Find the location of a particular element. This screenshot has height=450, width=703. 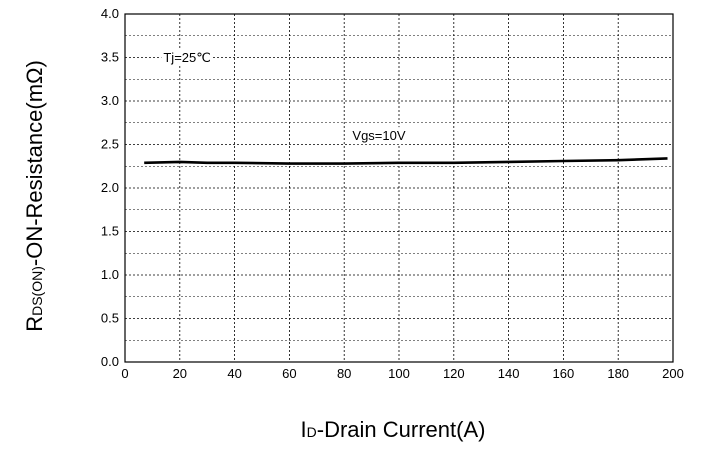

x-tick-label: 120 is located at coordinates (454, 373).